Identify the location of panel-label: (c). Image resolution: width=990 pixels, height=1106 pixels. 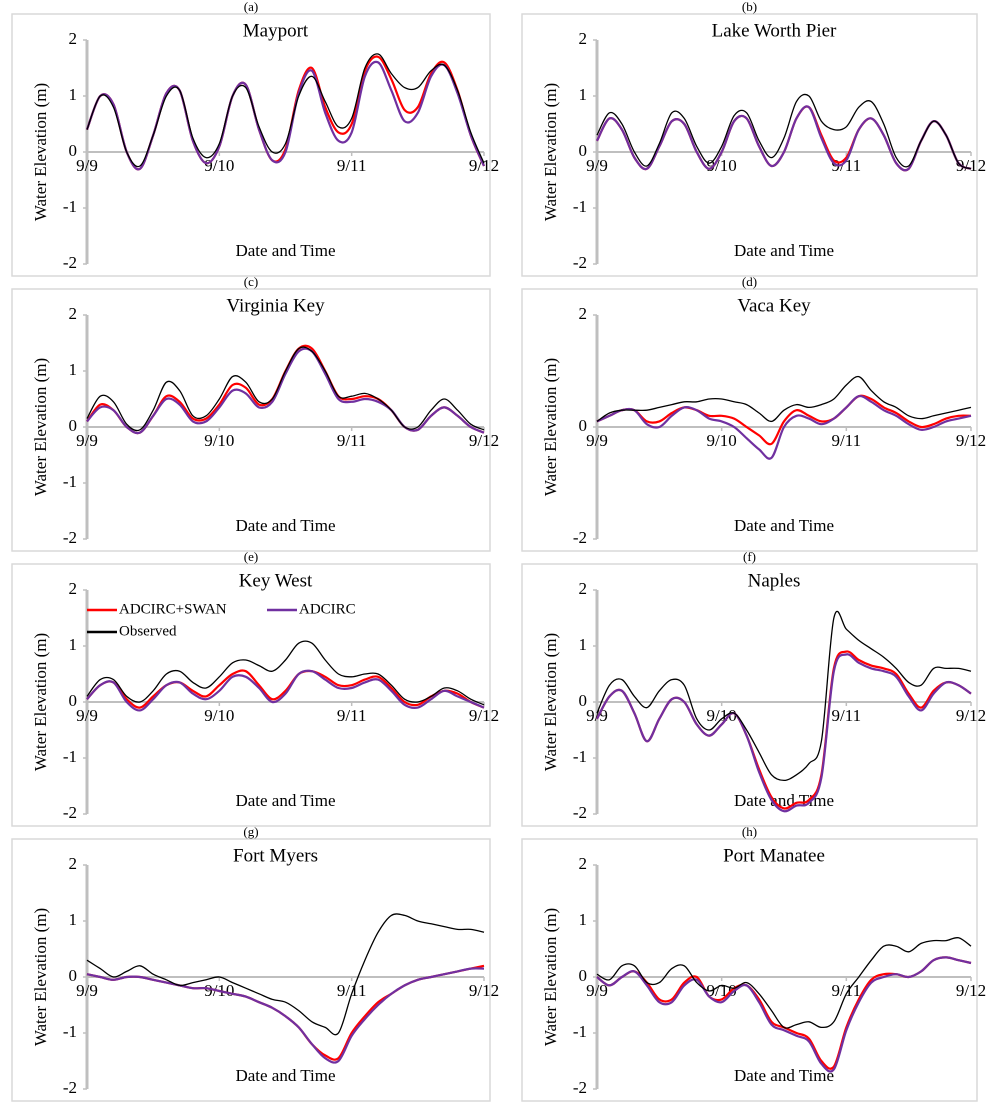
(251, 281).